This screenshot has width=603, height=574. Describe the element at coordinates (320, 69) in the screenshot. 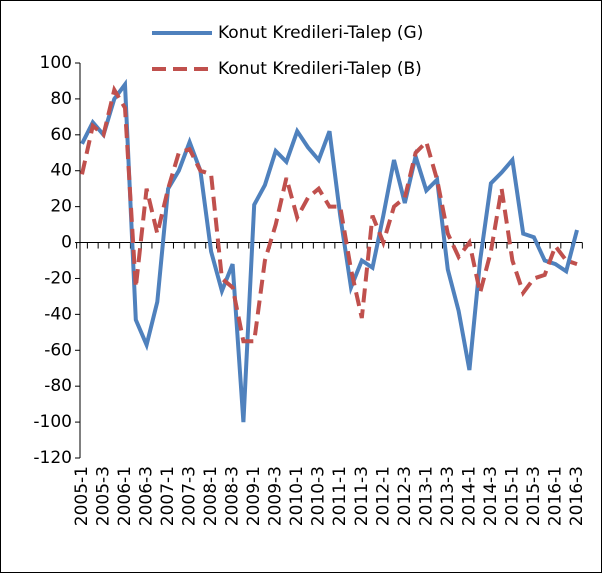

I see `legend-label: Konut Kredileri-Talep (B)` at that location.